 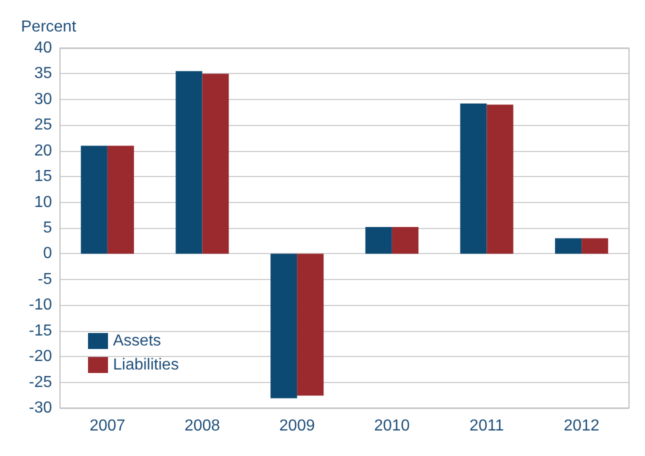 What do you see at coordinates (47, 253) in the screenshot?
I see `y-tick-label: 0` at bounding box center [47, 253].